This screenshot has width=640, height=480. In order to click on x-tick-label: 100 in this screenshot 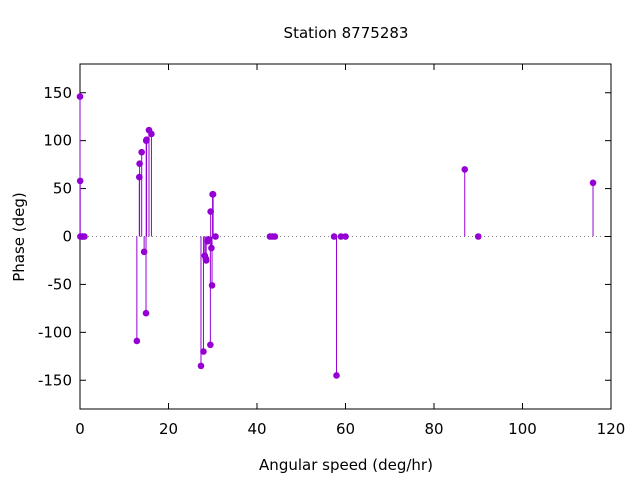, I will do `click(522, 429)`.